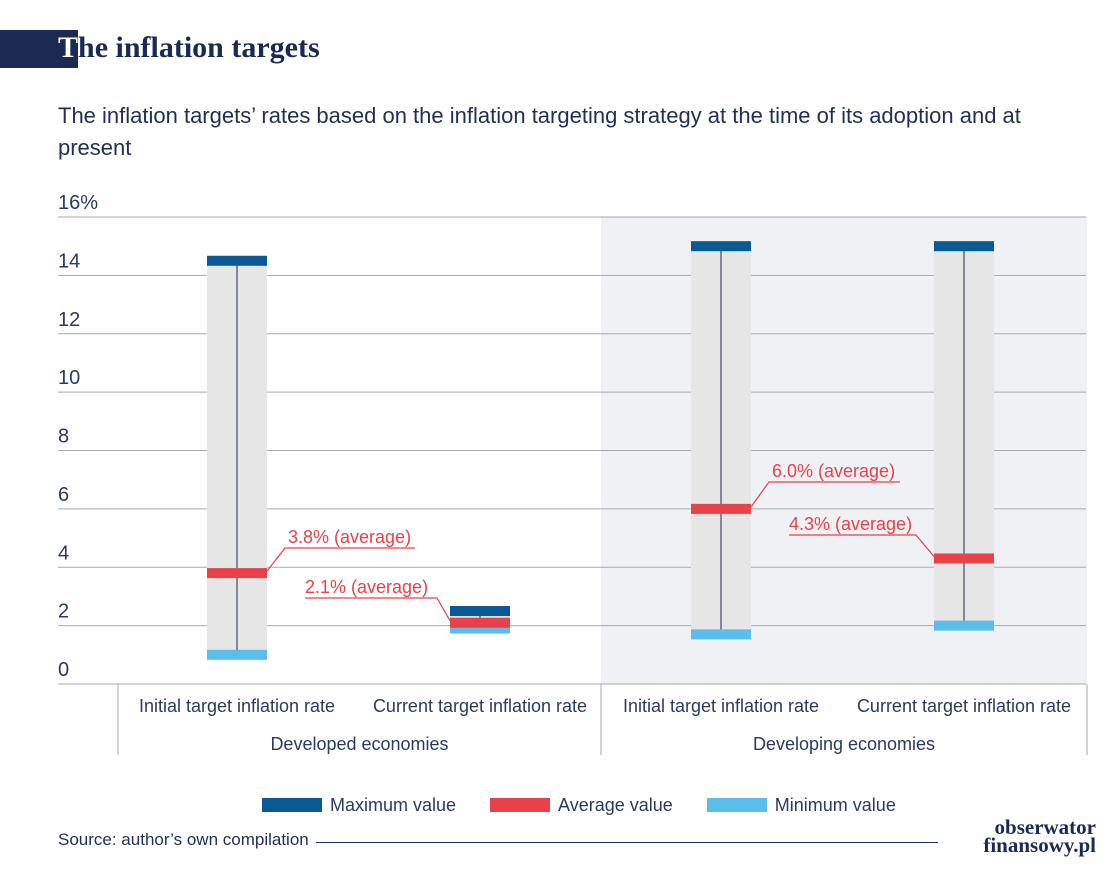 This screenshot has width=1120, height=880. Describe the element at coordinates (1039, 845) in the screenshot. I see `logo-line-2: finansowy.pl` at that location.